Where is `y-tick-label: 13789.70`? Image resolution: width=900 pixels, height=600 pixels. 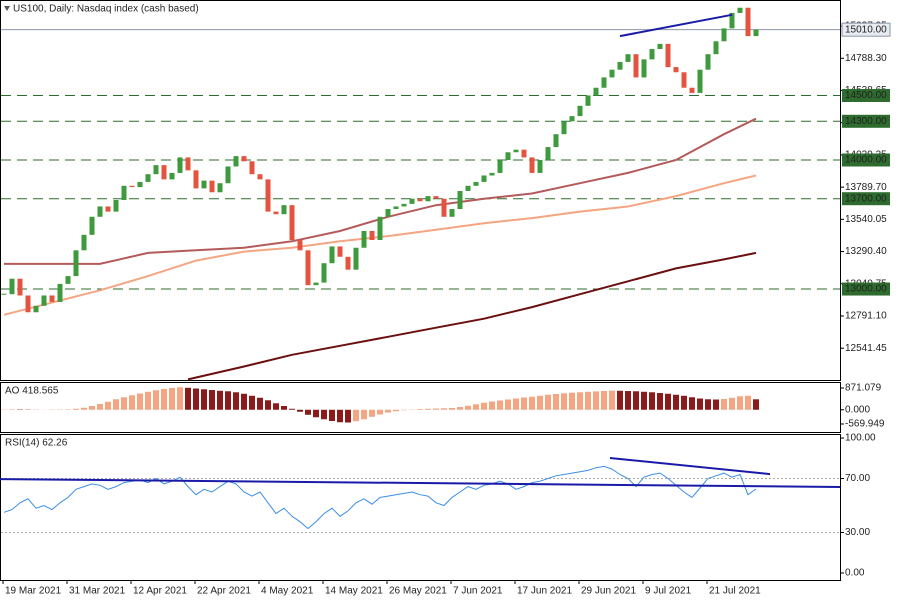
y-tick-label: 13789.70 is located at coordinates (866, 187).